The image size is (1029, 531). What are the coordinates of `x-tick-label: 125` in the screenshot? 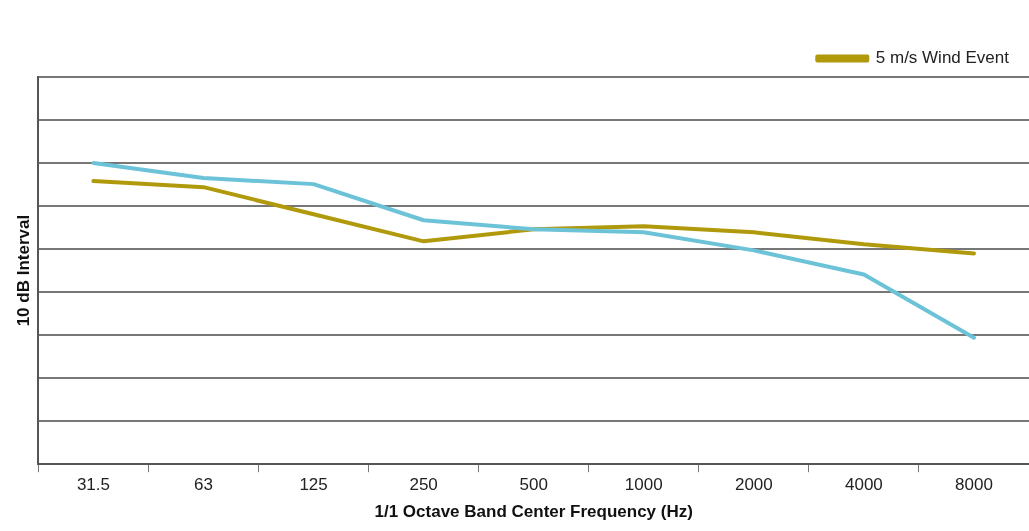 It's located at (313, 485).